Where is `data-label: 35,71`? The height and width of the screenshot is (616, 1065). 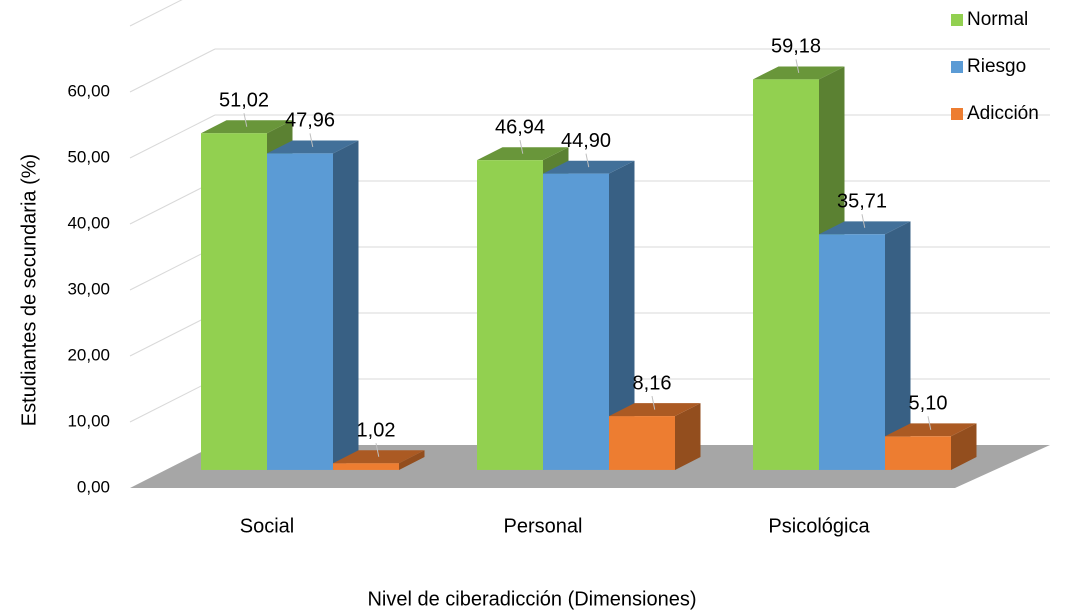
data-label: 35,71 is located at coordinates (862, 202).